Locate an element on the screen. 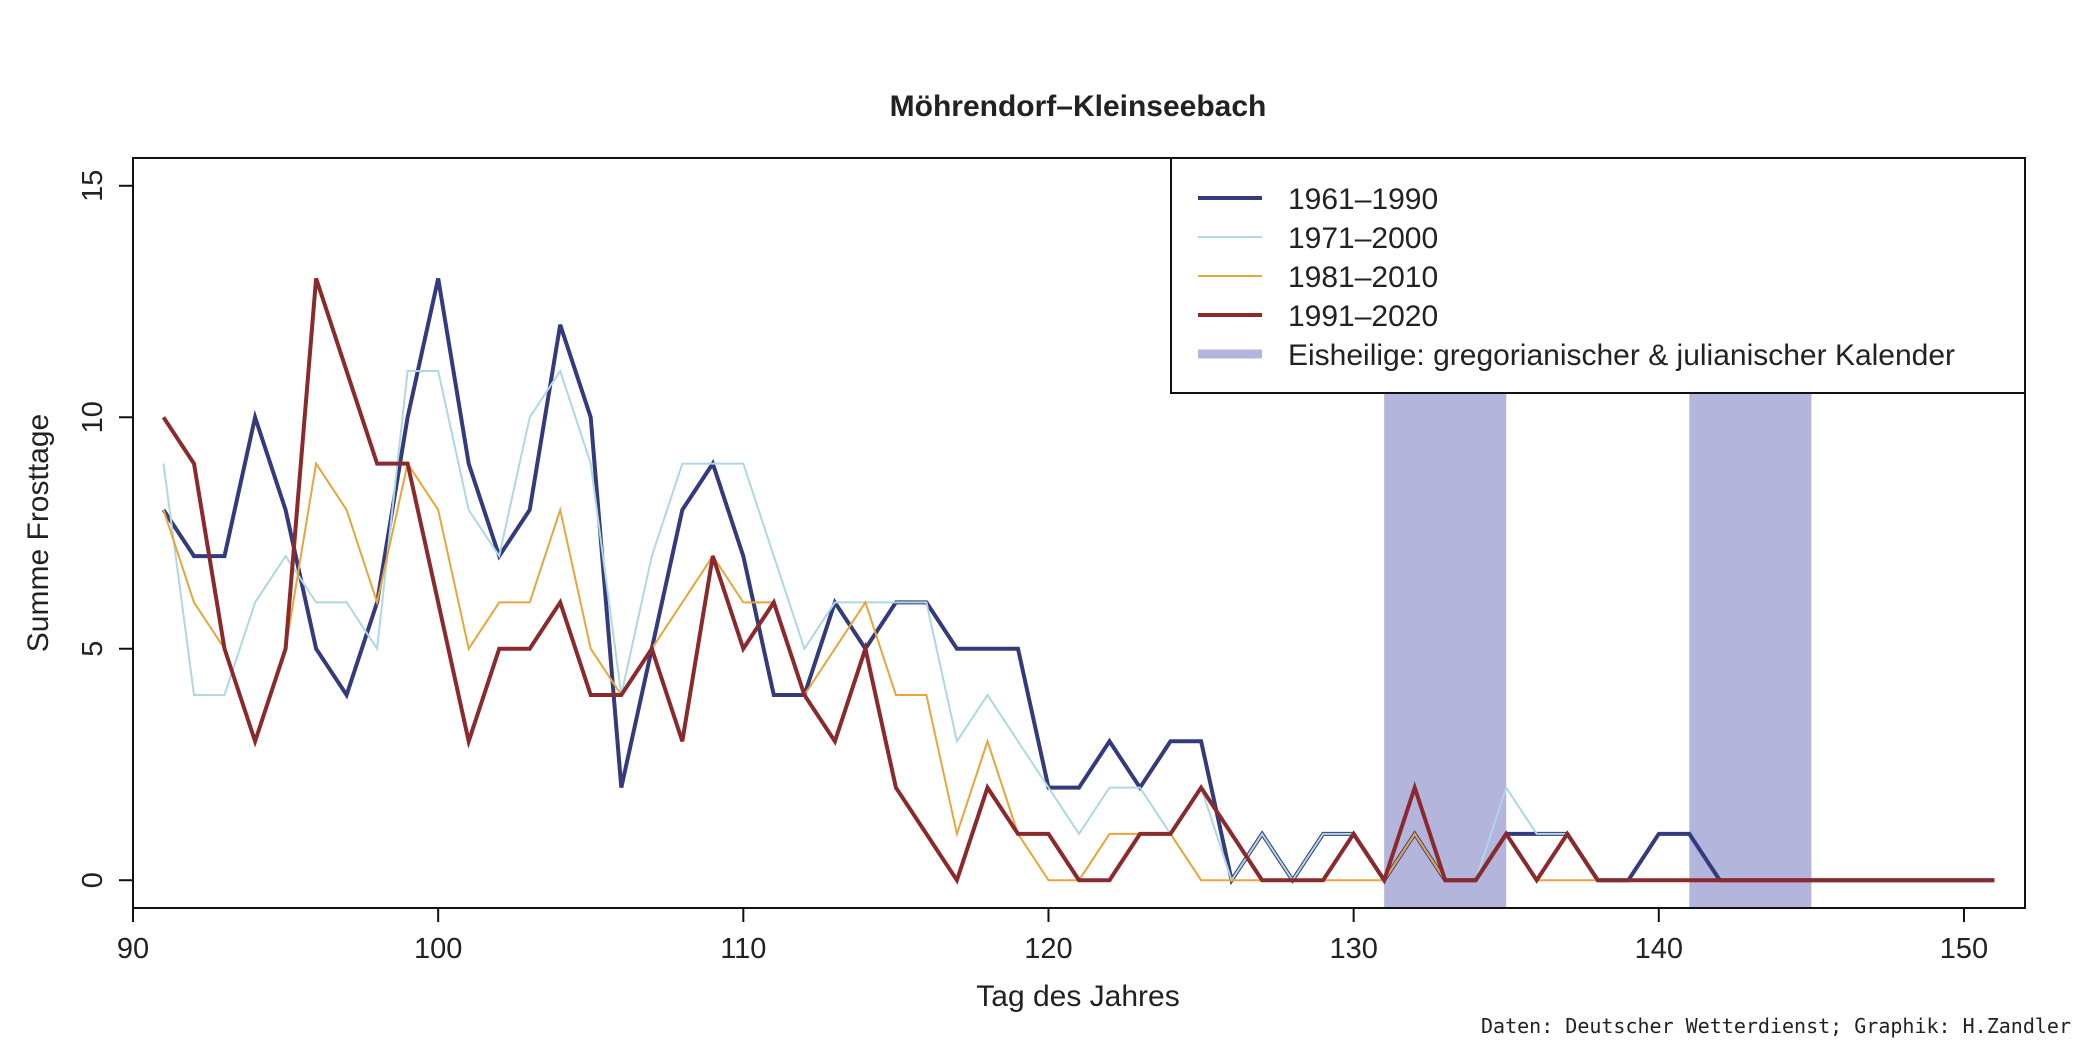 The width and height of the screenshot is (2079, 1040). y-tick-label: 0 is located at coordinates (93, 880).